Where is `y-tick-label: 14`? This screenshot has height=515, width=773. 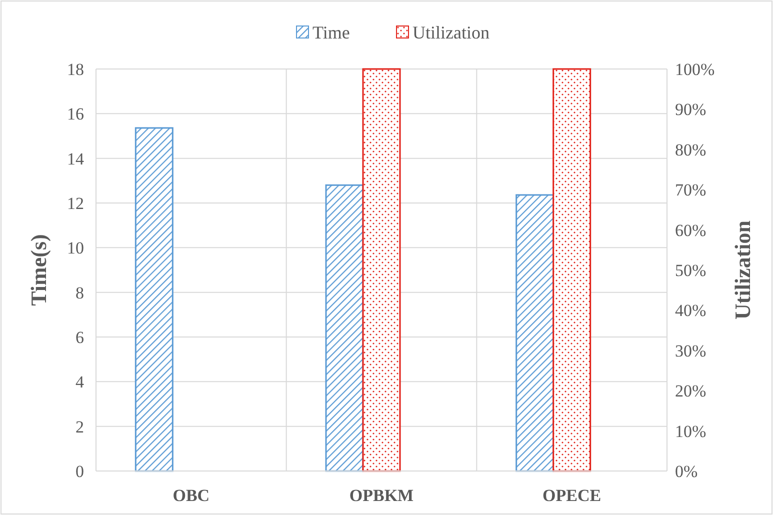
y-tick-label: 14 is located at coordinates (75, 158).